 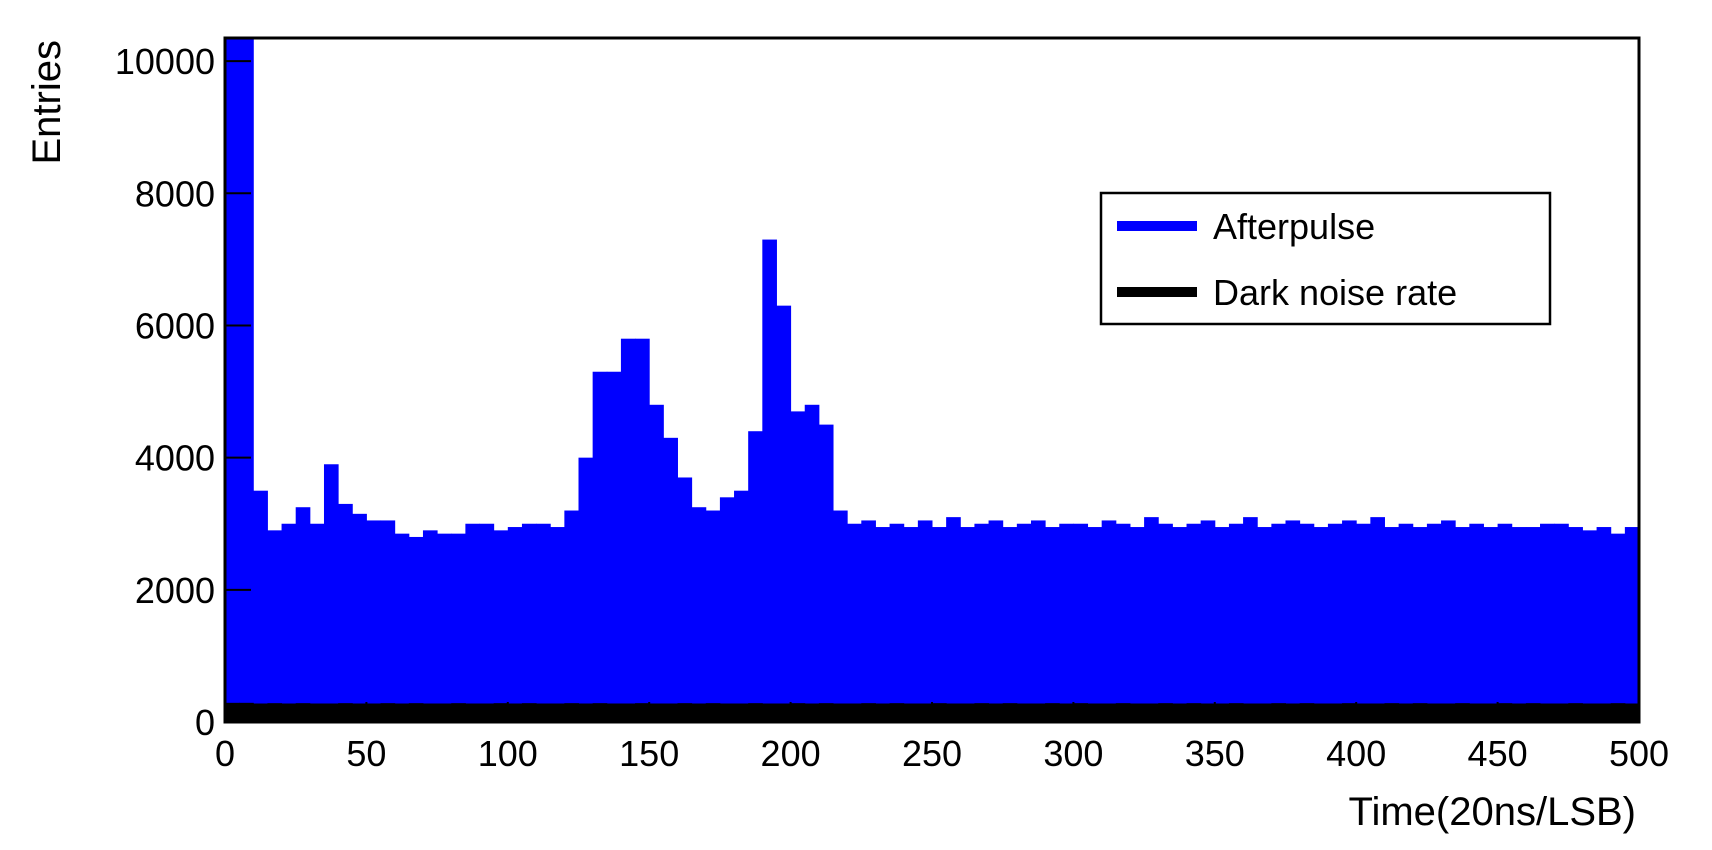 What do you see at coordinates (1493, 812) in the screenshot?
I see `x-axis-label: Time(20ns/LSB)` at bounding box center [1493, 812].